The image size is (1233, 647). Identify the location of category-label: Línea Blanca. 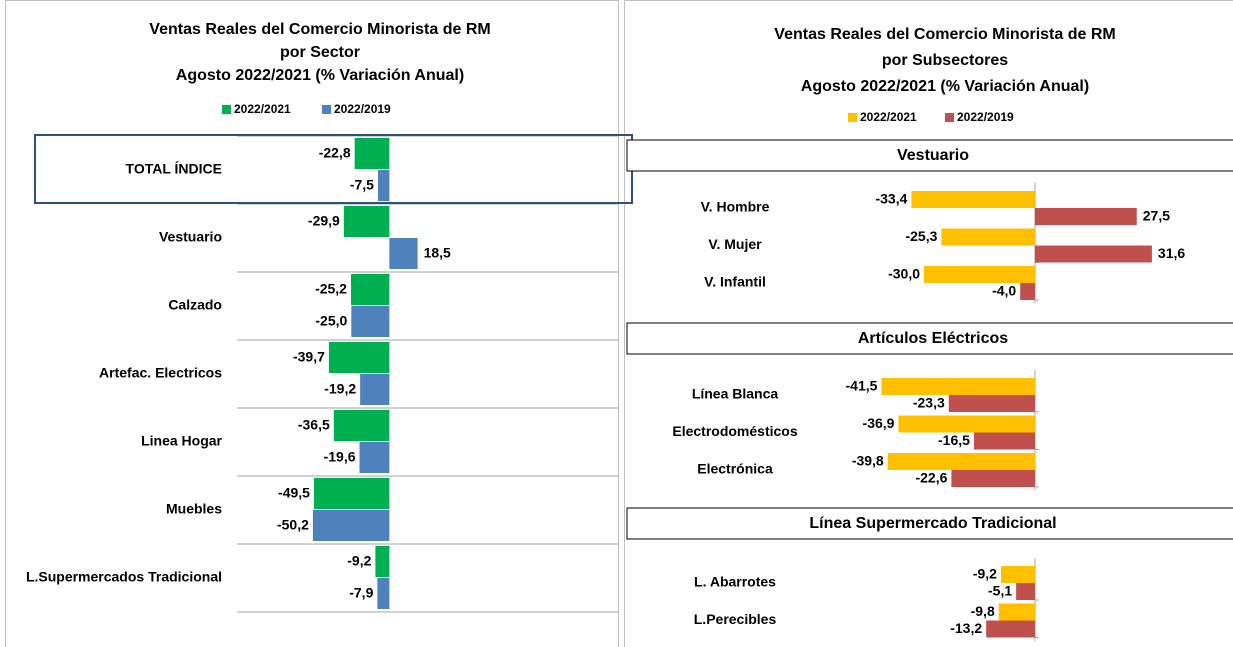
(735, 394).